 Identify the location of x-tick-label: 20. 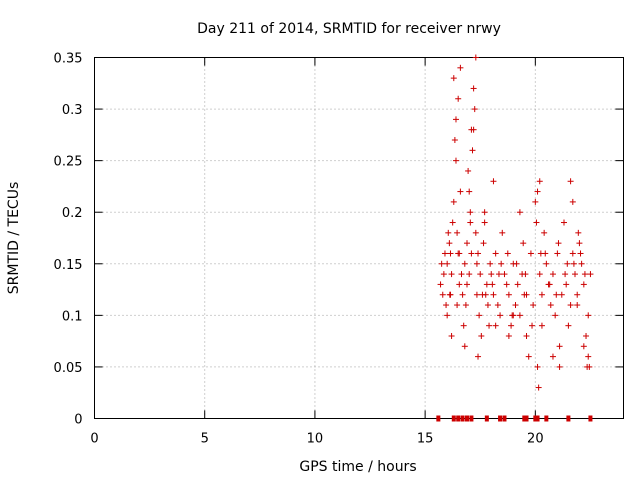
(535, 439).